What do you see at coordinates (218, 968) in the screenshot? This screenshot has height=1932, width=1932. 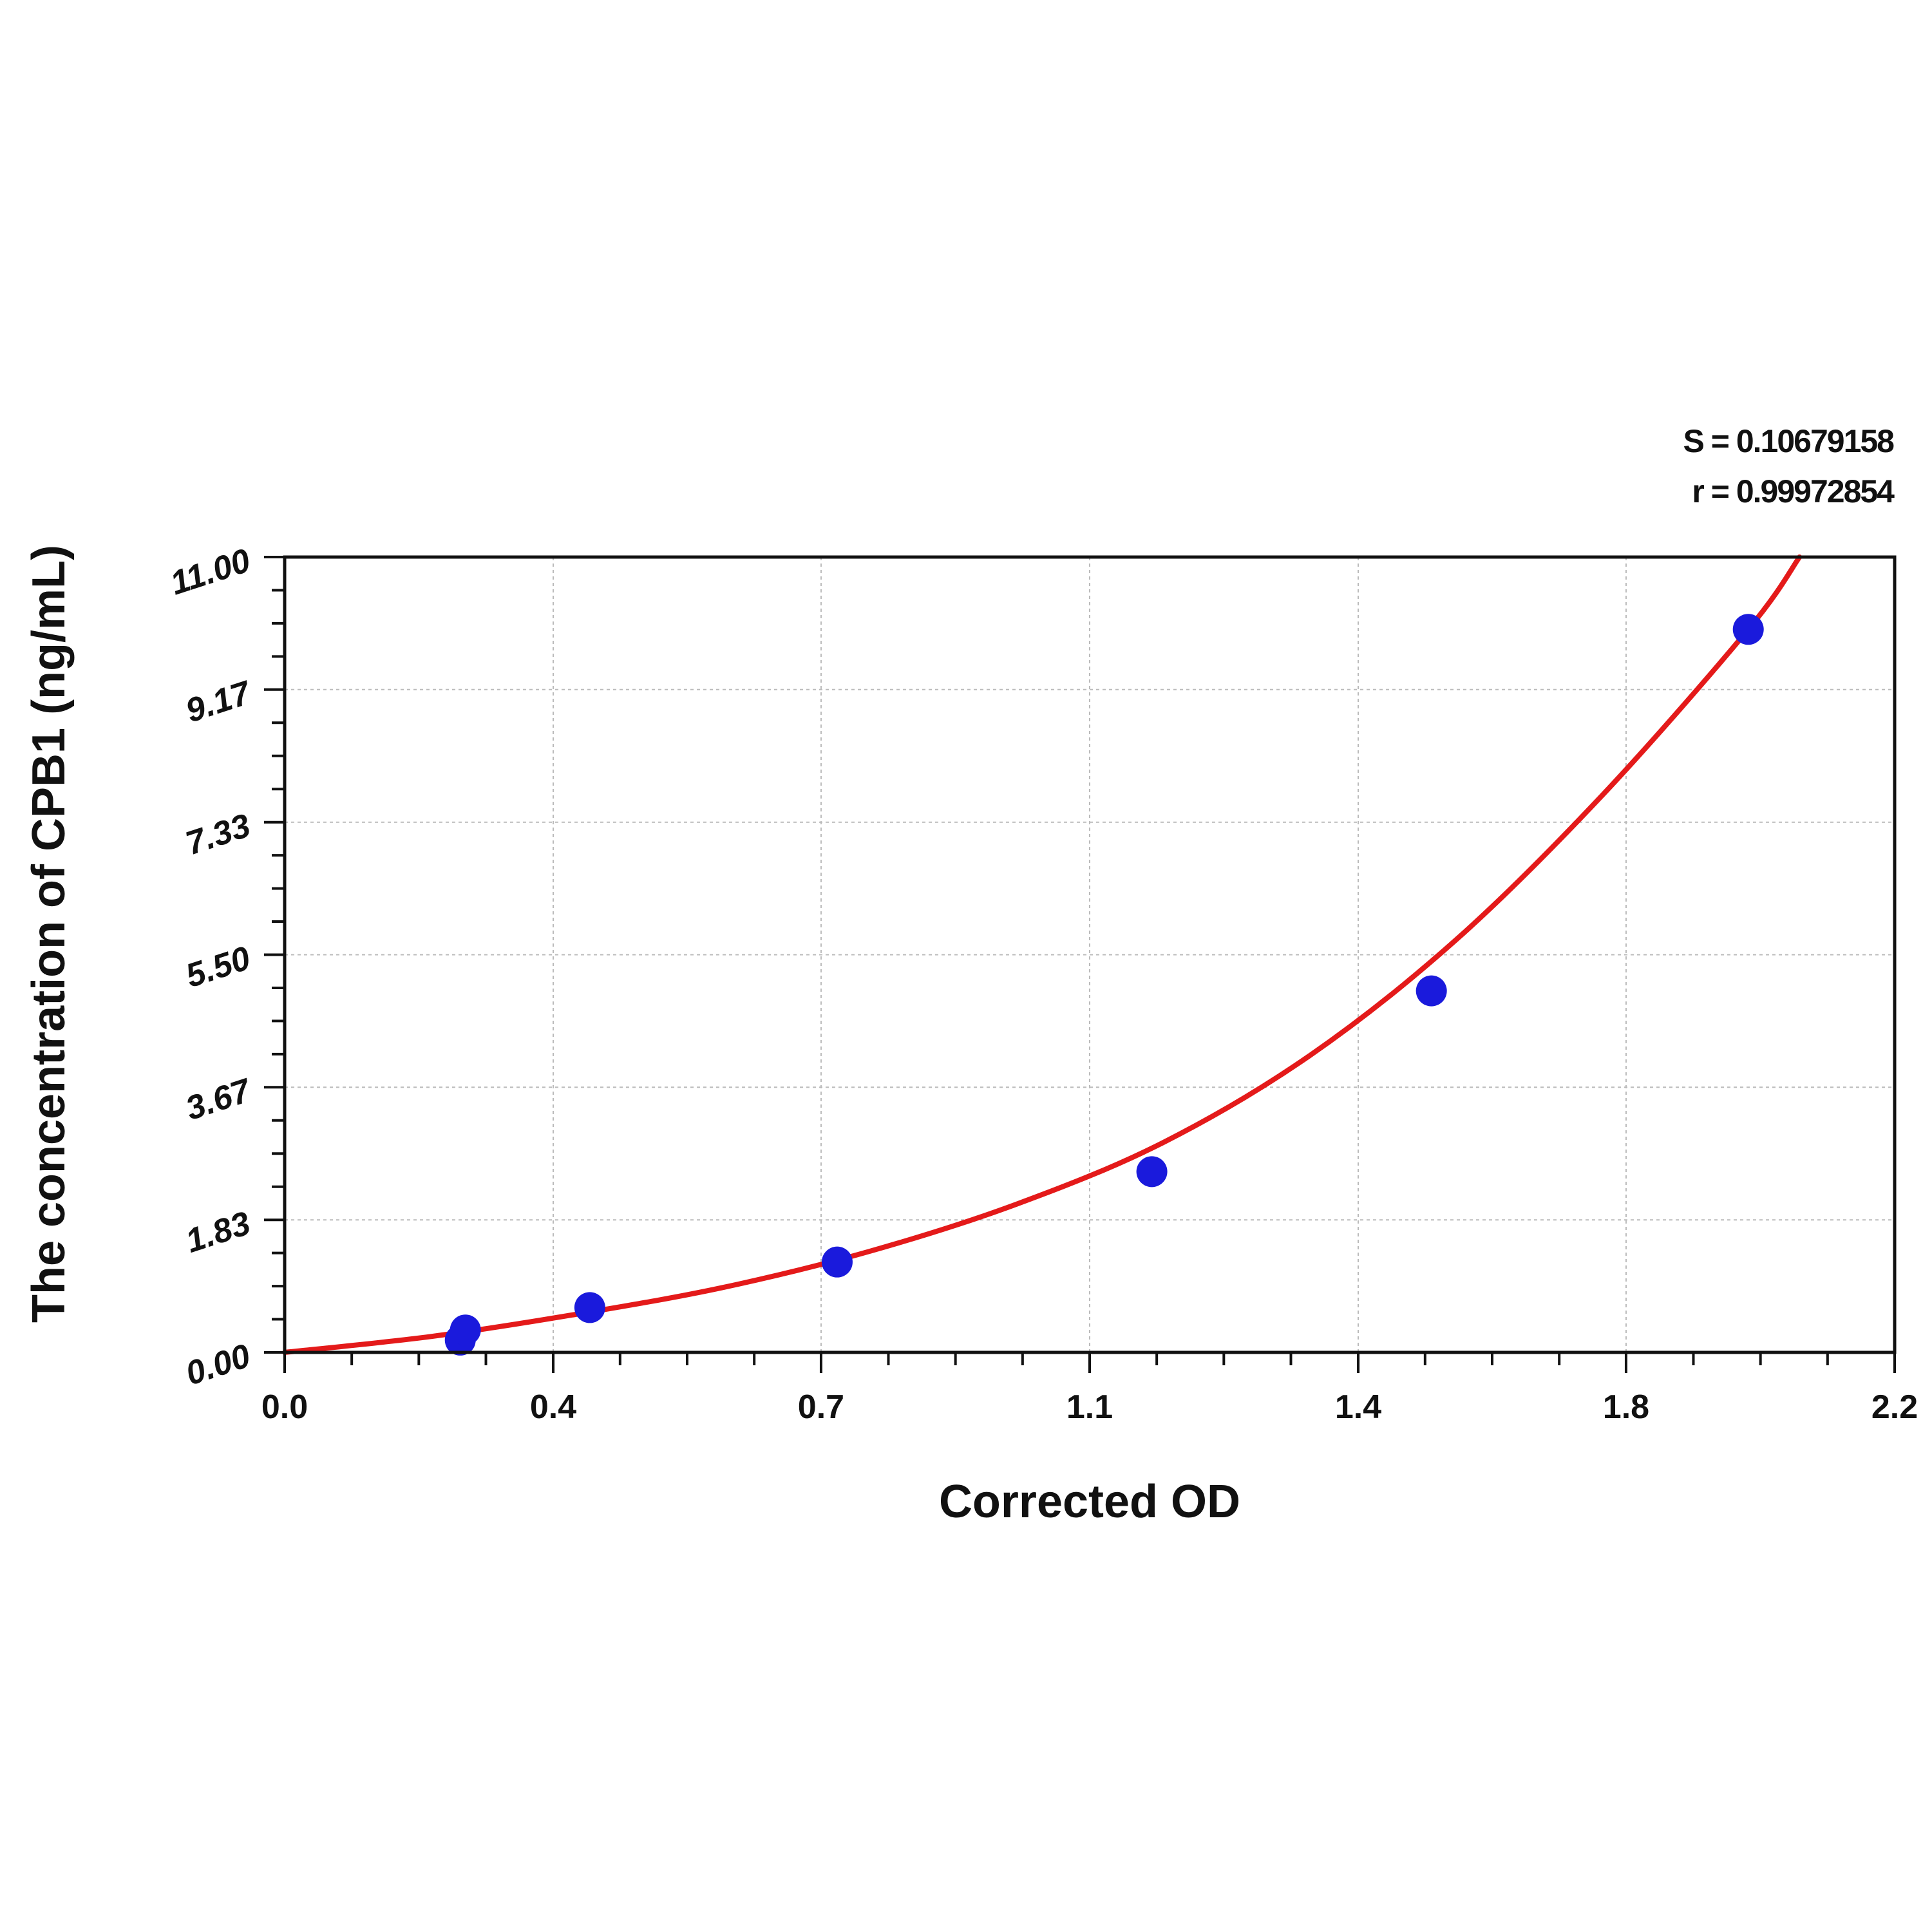 I see `y-tick-label: 5.50` at bounding box center [218, 968].